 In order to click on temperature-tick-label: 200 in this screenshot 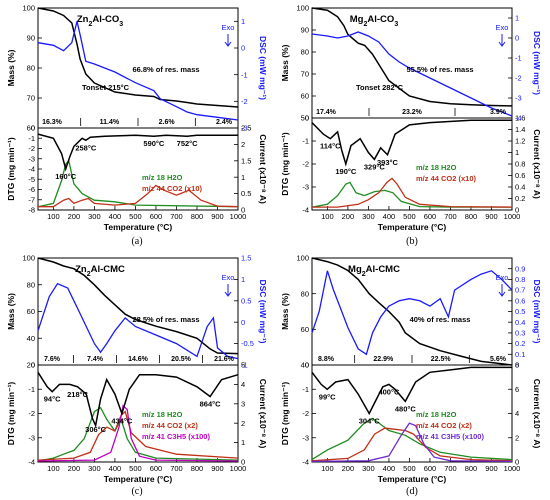, I will do `click(348, 216)`.